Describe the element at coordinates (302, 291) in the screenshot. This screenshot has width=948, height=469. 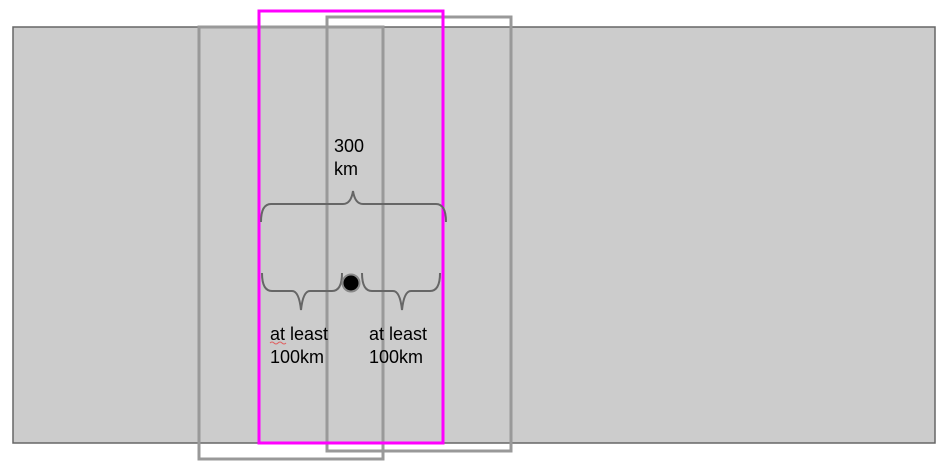
I see `brace-left-margin` at that location.